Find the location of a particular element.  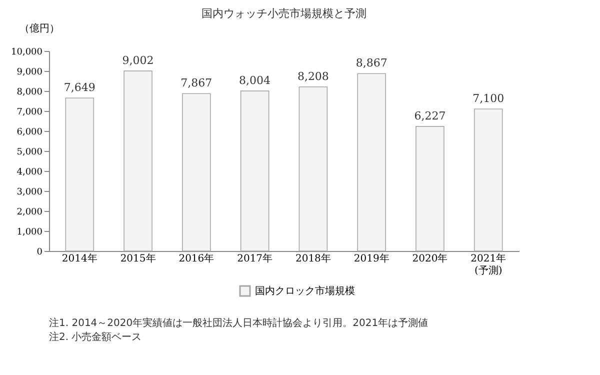

x-tick-label: 2017年 is located at coordinates (255, 258).